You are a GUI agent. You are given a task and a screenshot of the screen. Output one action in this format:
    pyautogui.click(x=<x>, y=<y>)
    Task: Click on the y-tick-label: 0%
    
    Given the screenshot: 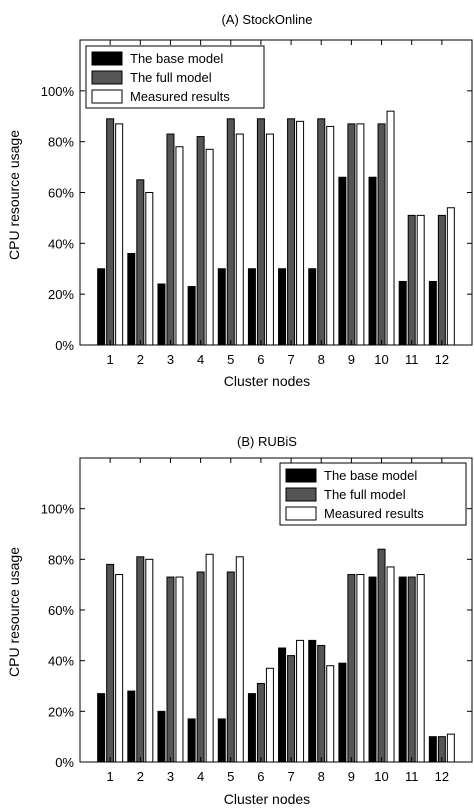 What is the action you would take?
    pyautogui.click(x=64, y=762)
    